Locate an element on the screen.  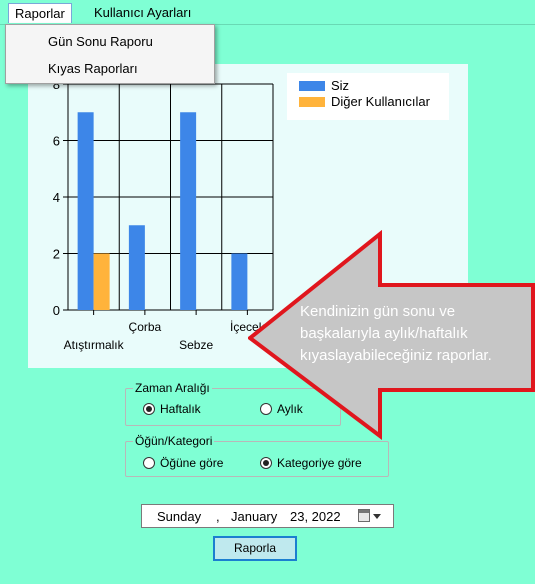
menu-kiyas-raporlari: Kıyas Raporları is located at coordinates (93, 68).